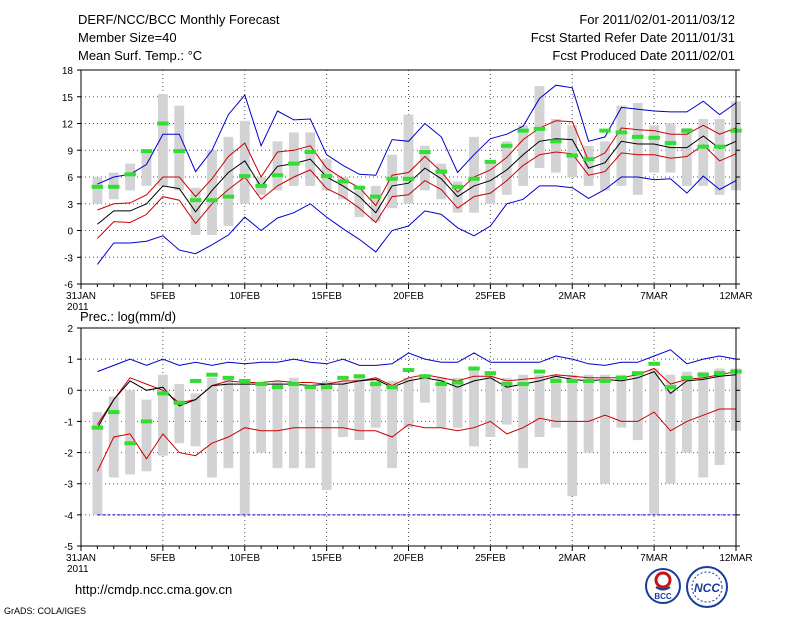 Image resolution: width=800 pixels, height=618 pixels. What do you see at coordinates (663, 596) in the screenshot?
I see `bcc-logo-text: BCC` at bounding box center [663, 596].